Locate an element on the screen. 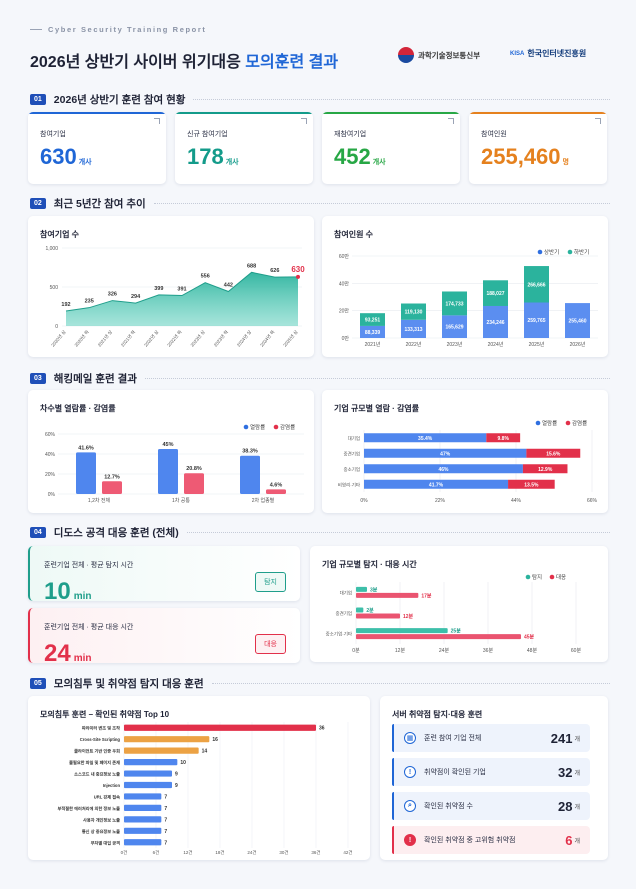 The height and width of the screenshot is (889, 636). legend-label: 열람률 is located at coordinates (549, 423).